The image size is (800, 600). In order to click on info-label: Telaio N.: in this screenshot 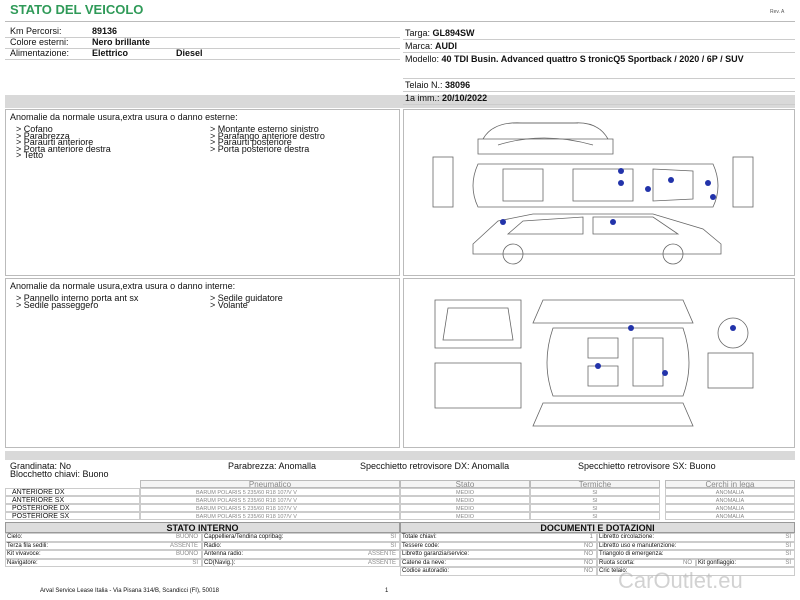, I will do `click(424, 85)`.